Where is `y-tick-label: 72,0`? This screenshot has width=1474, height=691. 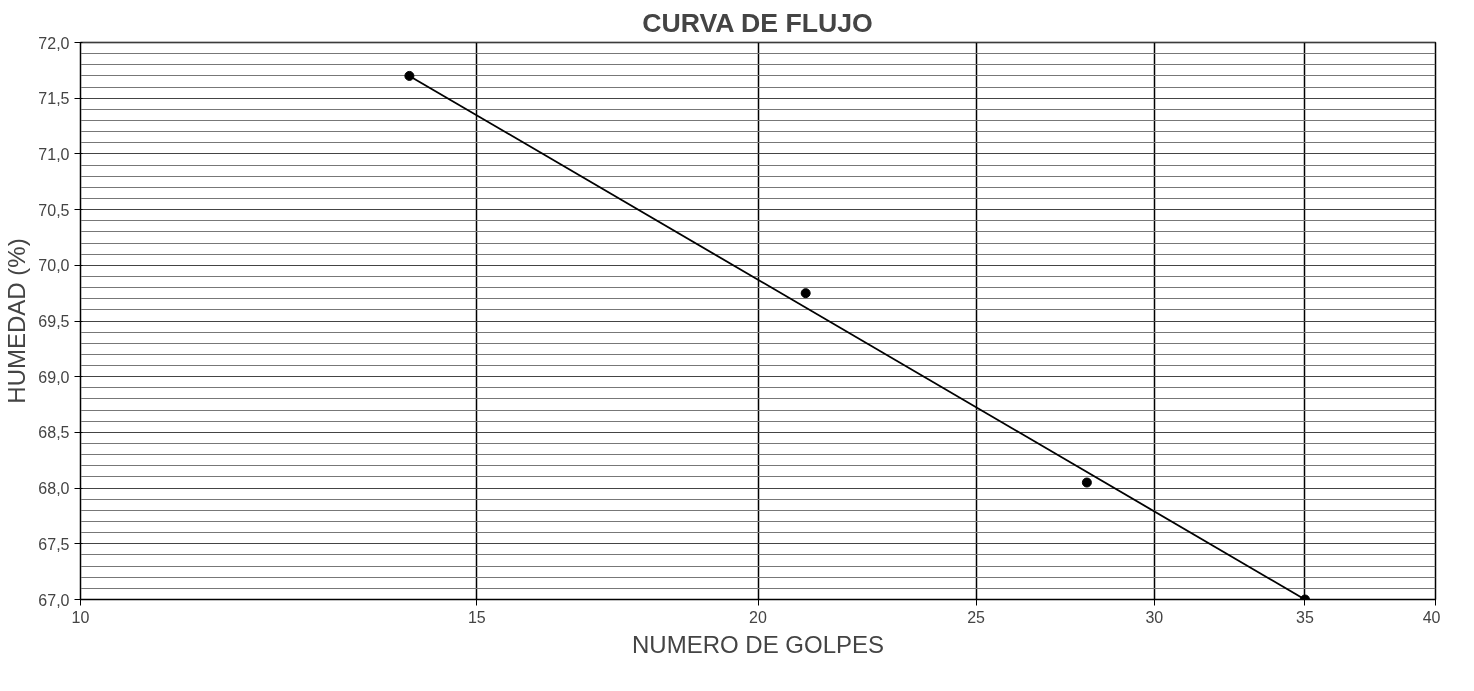
y-tick-label: 72,0 is located at coordinates (54, 43).